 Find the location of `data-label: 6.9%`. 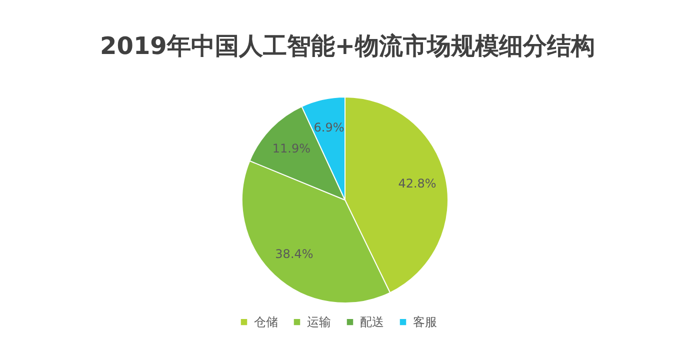

data-label: 6.9% is located at coordinates (329, 127).